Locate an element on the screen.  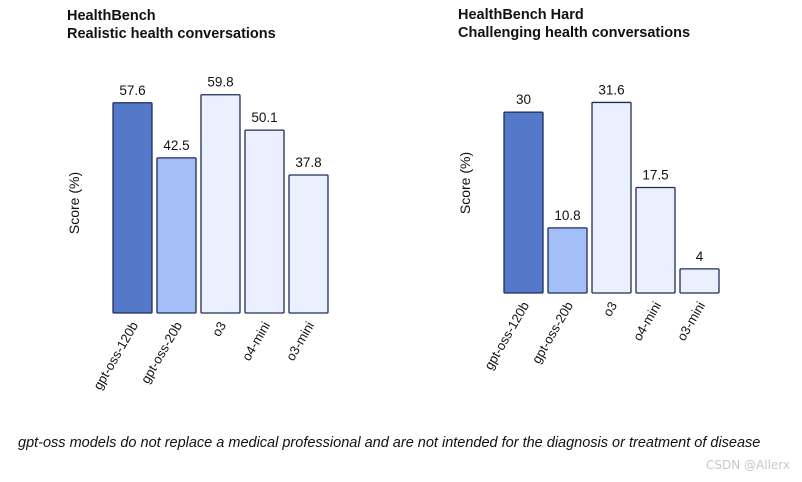
value-label: 31.6 is located at coordinates (611, 89).